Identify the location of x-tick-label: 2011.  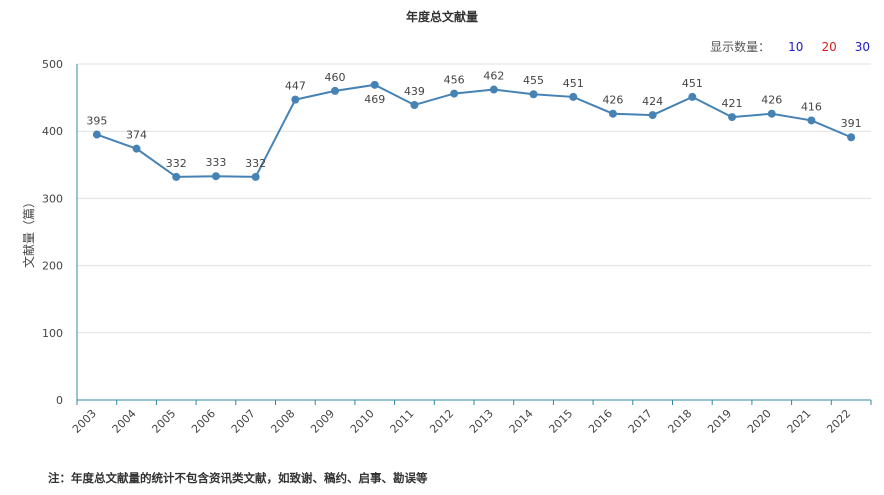
(402, 421).